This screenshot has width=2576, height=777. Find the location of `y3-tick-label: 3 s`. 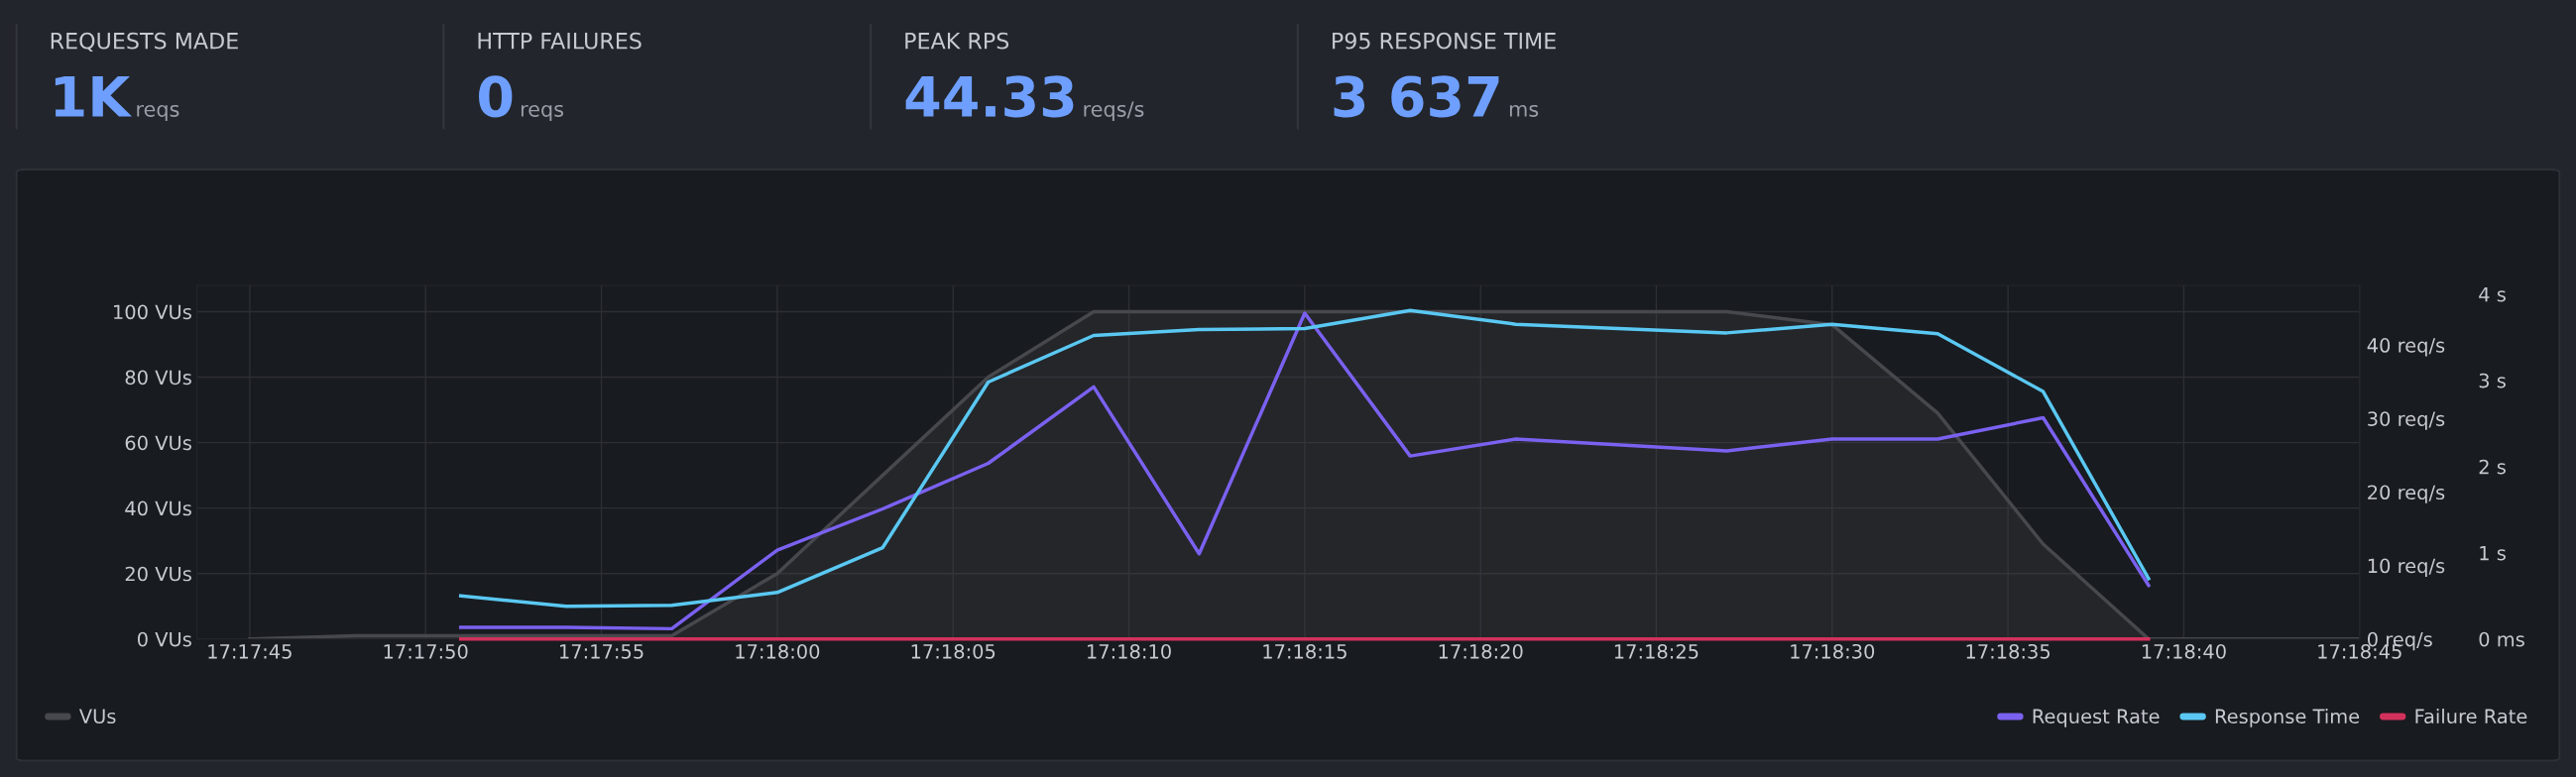

y3-tick-label: 3 s is located at coordinates (2492, 380).